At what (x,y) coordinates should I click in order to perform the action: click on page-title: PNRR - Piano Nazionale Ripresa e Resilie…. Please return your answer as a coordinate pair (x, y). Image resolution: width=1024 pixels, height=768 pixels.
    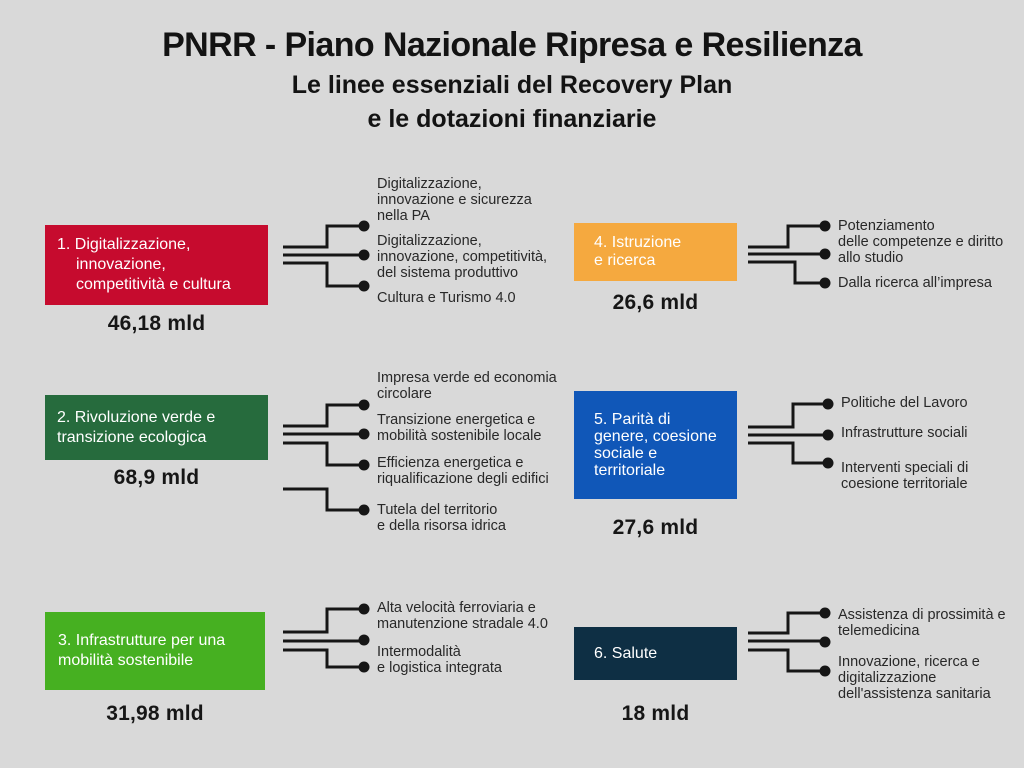
    Looking at the image, I should click on (512, 45).